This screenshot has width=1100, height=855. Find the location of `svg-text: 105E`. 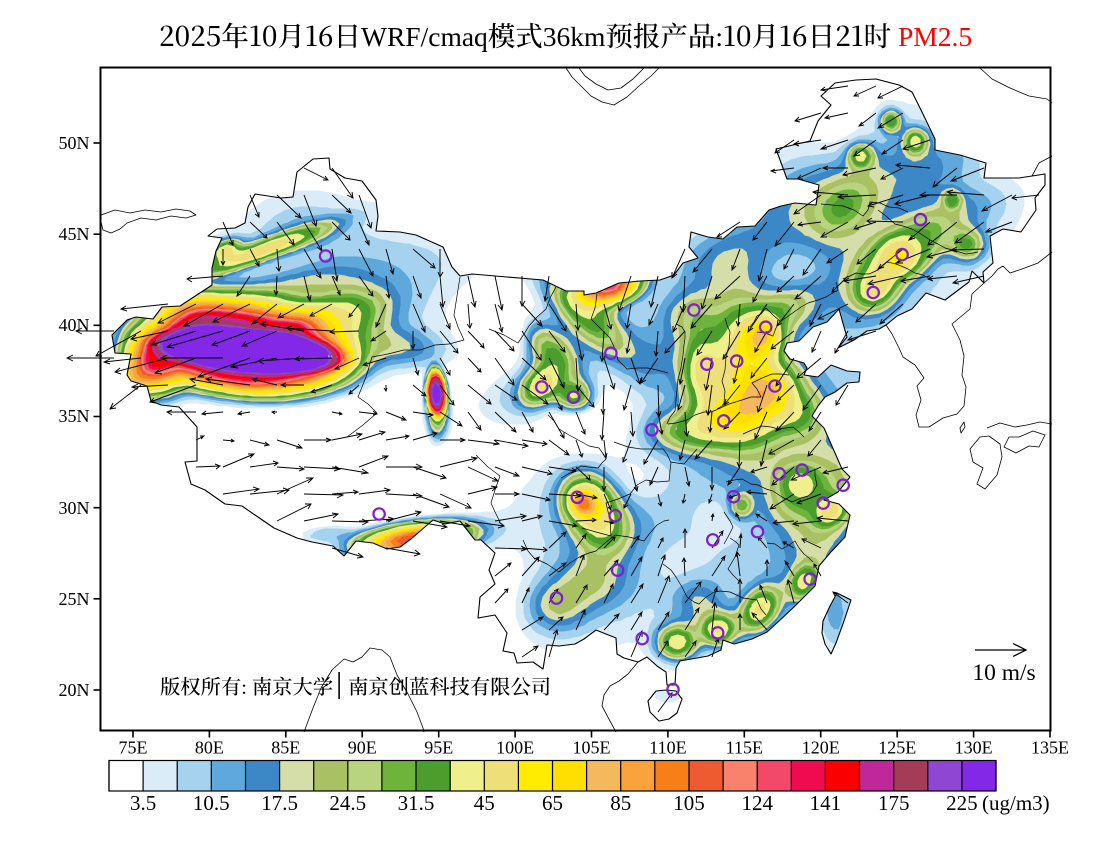

svg-text: 105E is located at coordinates (592, 748).